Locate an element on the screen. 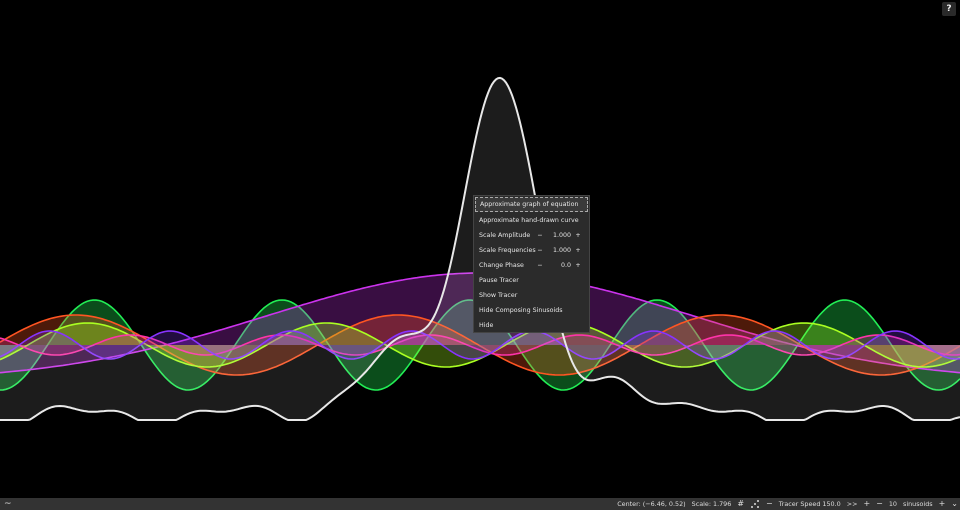 The image size is (960, 510). help-button: ? is located at coordinates (949, 9).